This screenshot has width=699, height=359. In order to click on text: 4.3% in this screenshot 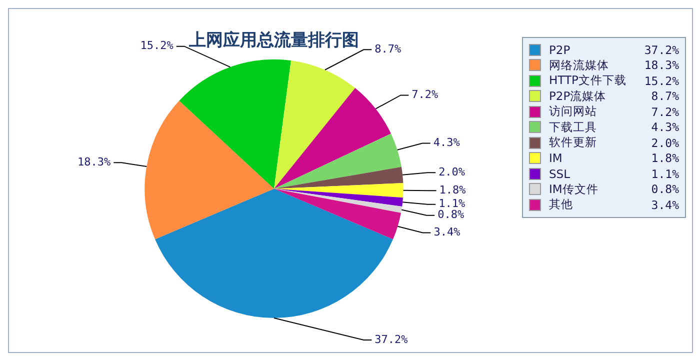, I will do `click(665, 127)`.